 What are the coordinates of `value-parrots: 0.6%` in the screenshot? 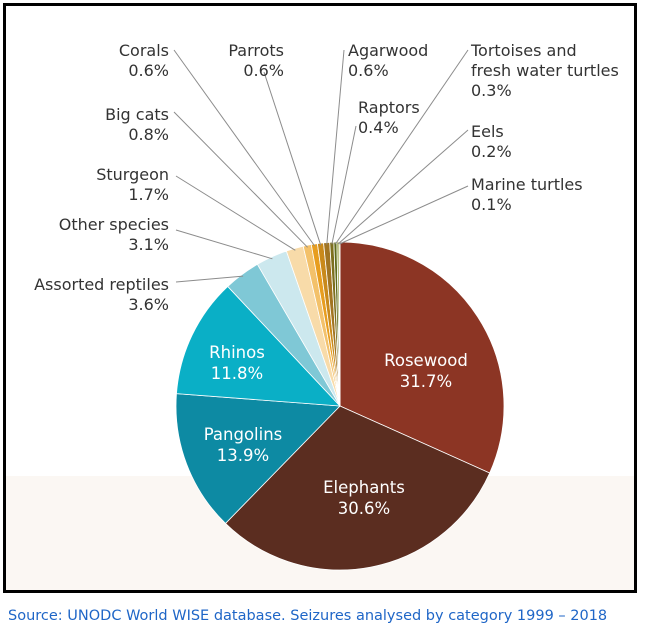 It's located at (263, 70).